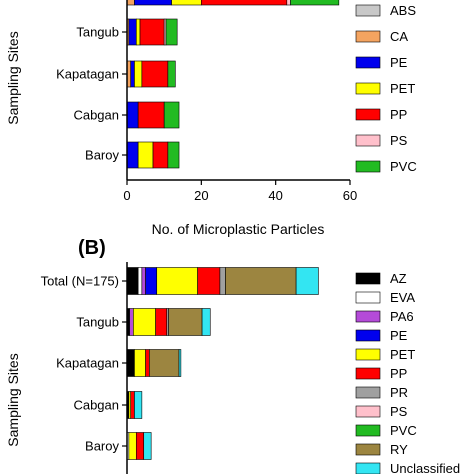 The image size is (474, 474). I want to click on legend-swatch-ps, so click(368, 140).